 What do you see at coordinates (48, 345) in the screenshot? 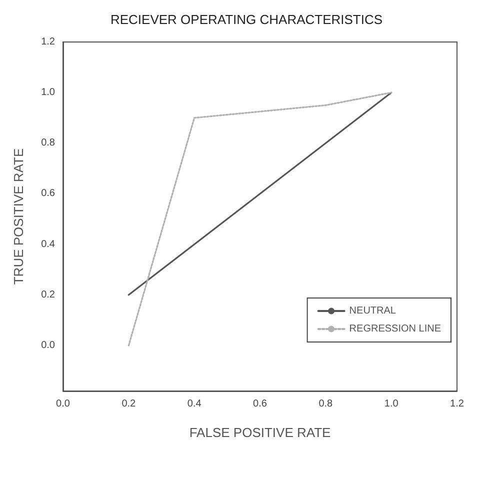
I see `y-tick-label: 0.0` at bounding box center [48, 345].